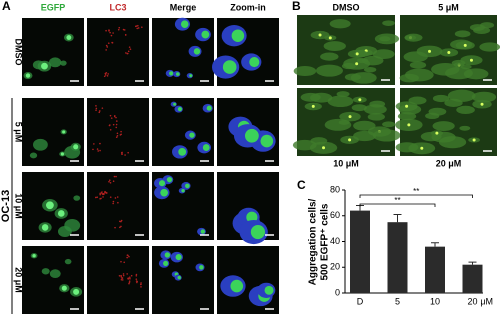 The image size is (500, 317). I want to click on panel-label: B, so click(296, 6).